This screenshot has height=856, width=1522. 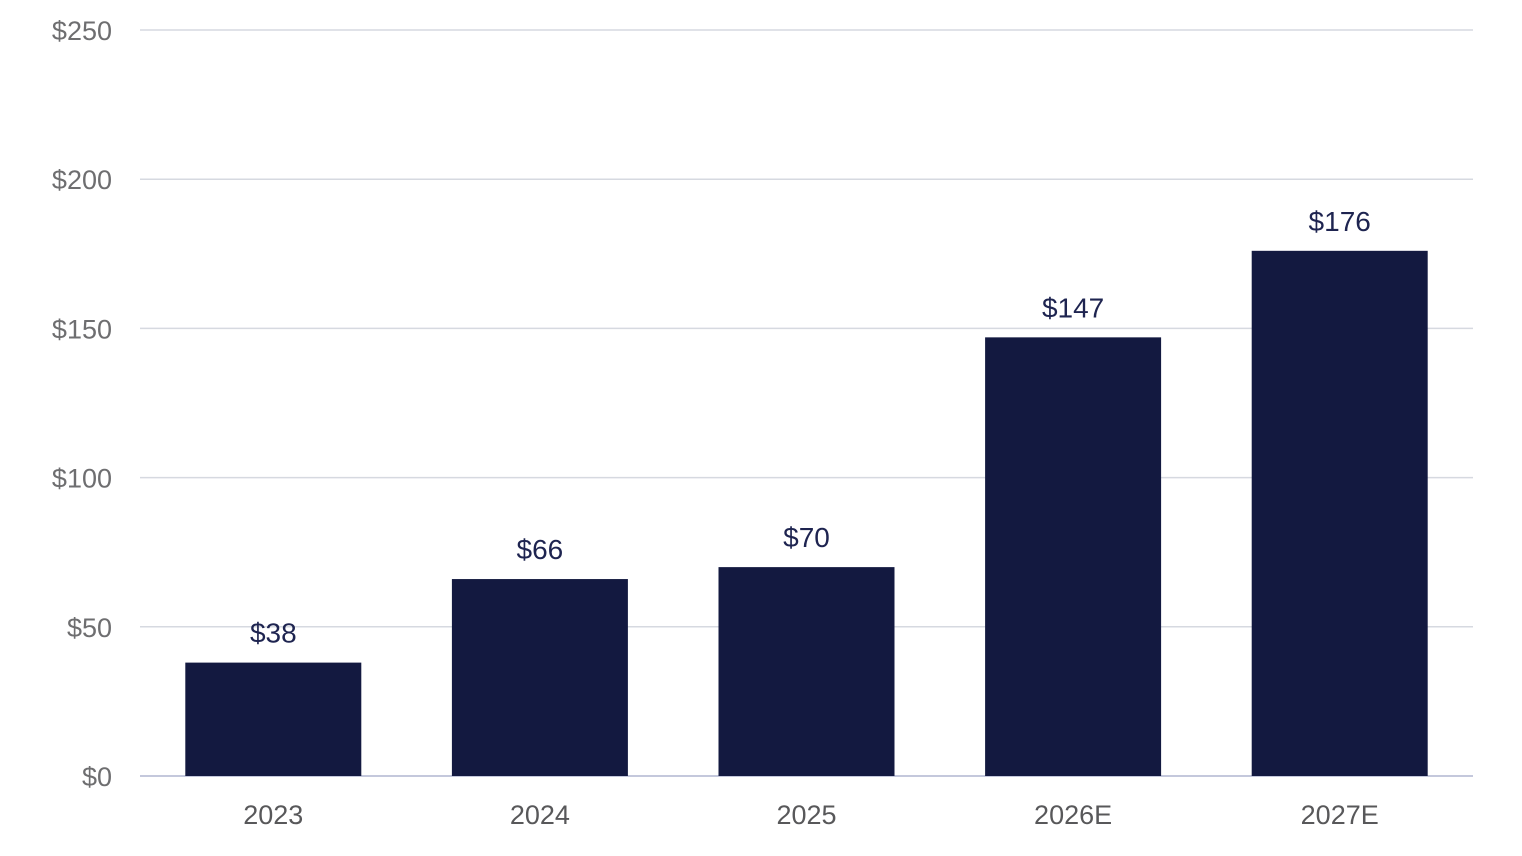 What do you see at coordinates (1339, 513) in the screenshot?
I see `bar-2027E` at bounding box center [1339, 513].